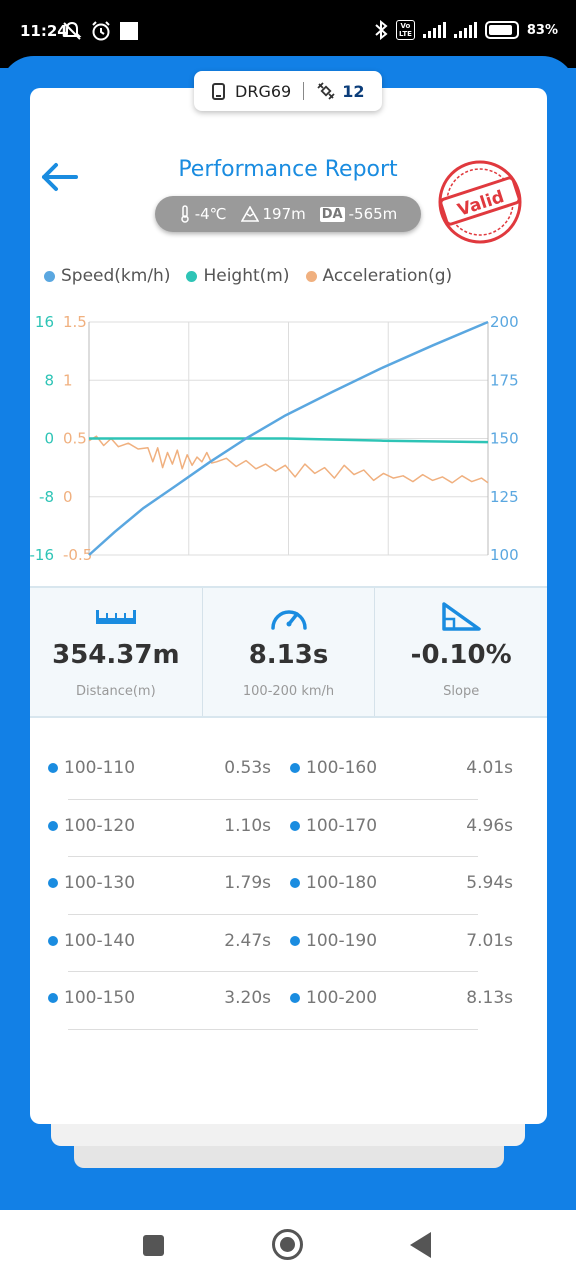 This screenshot has height=1280, width=576. What do you see at coordinates (461, 691) in the screenshot?
I see `slope-label: Slope` at bounding box center [461, 691].